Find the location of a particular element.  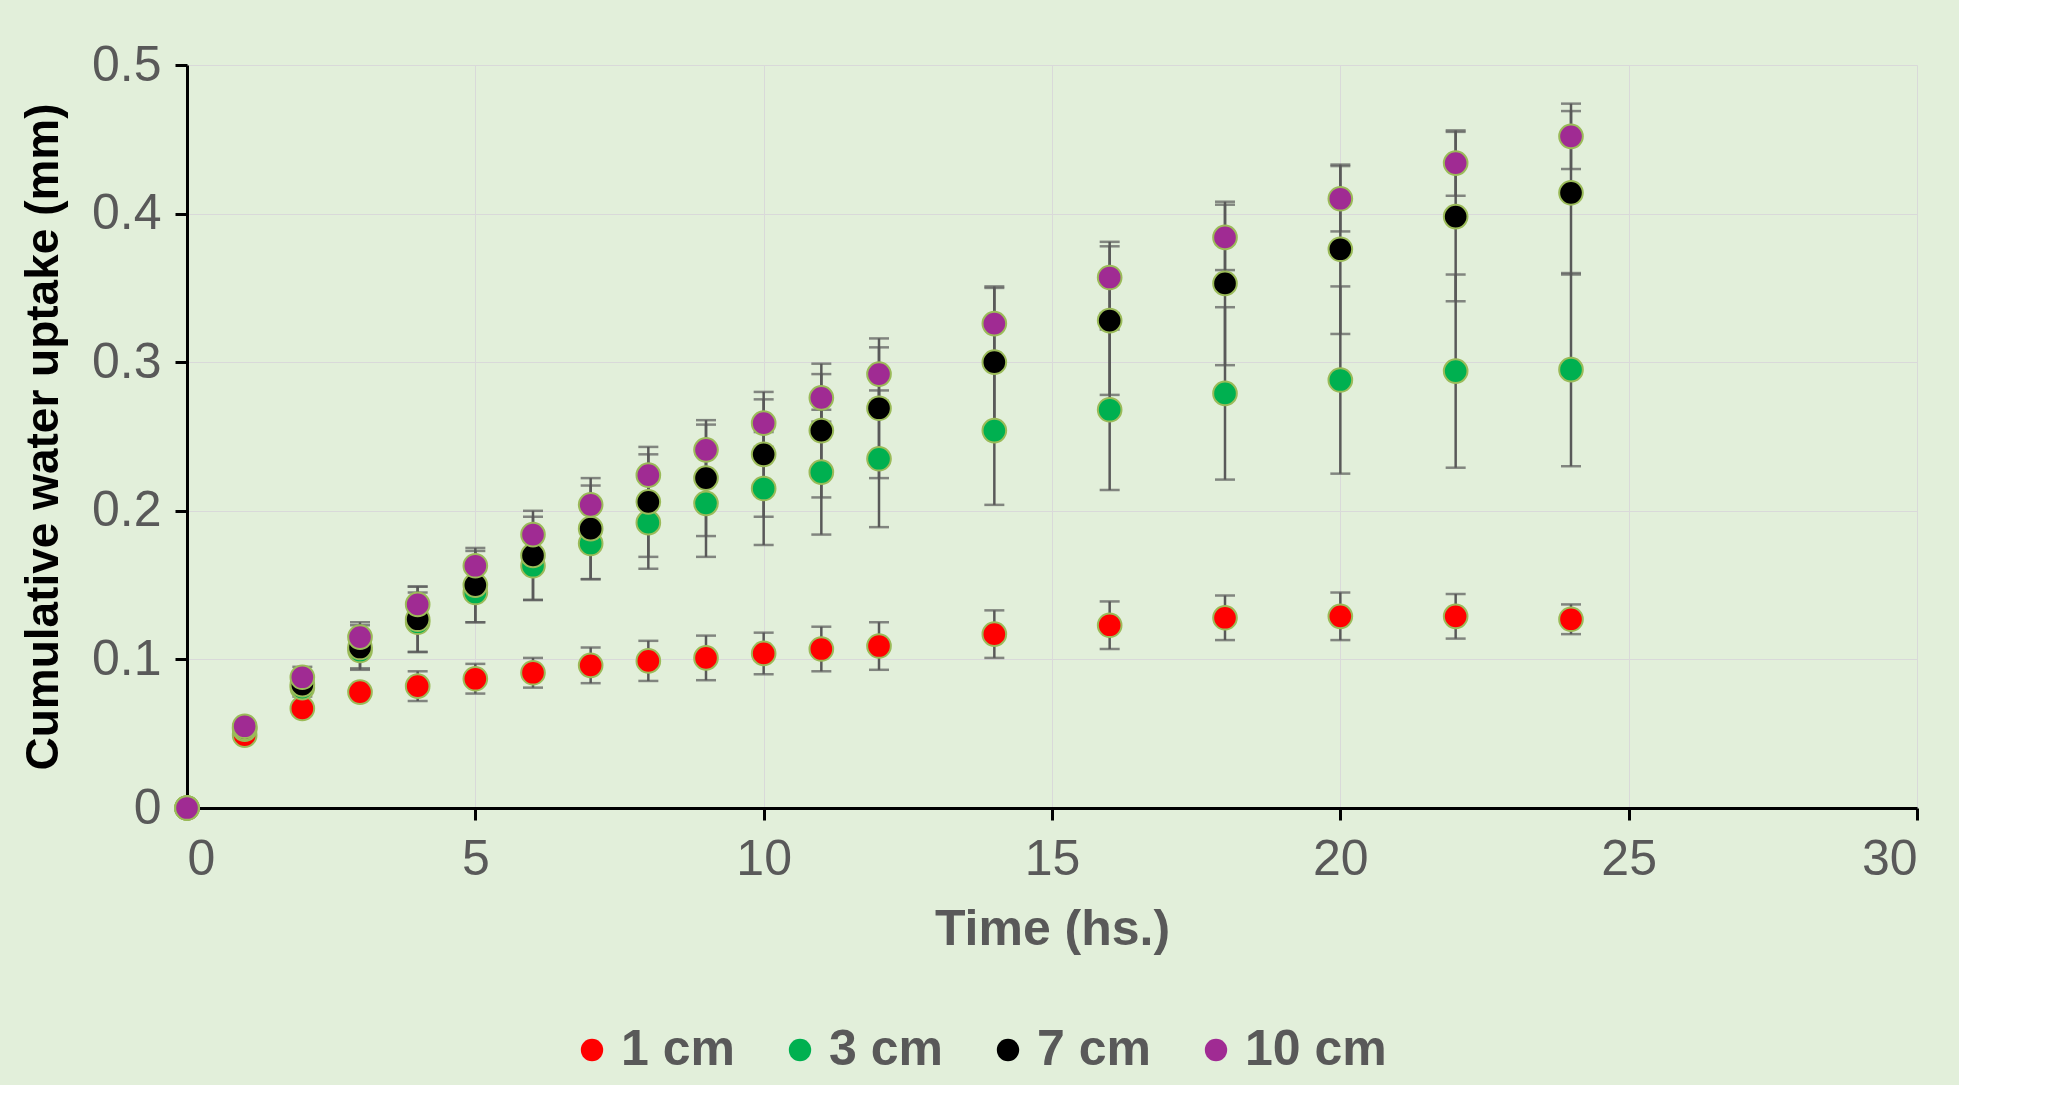

legend-label: 1 cm is located at coordinates (678, 1048).